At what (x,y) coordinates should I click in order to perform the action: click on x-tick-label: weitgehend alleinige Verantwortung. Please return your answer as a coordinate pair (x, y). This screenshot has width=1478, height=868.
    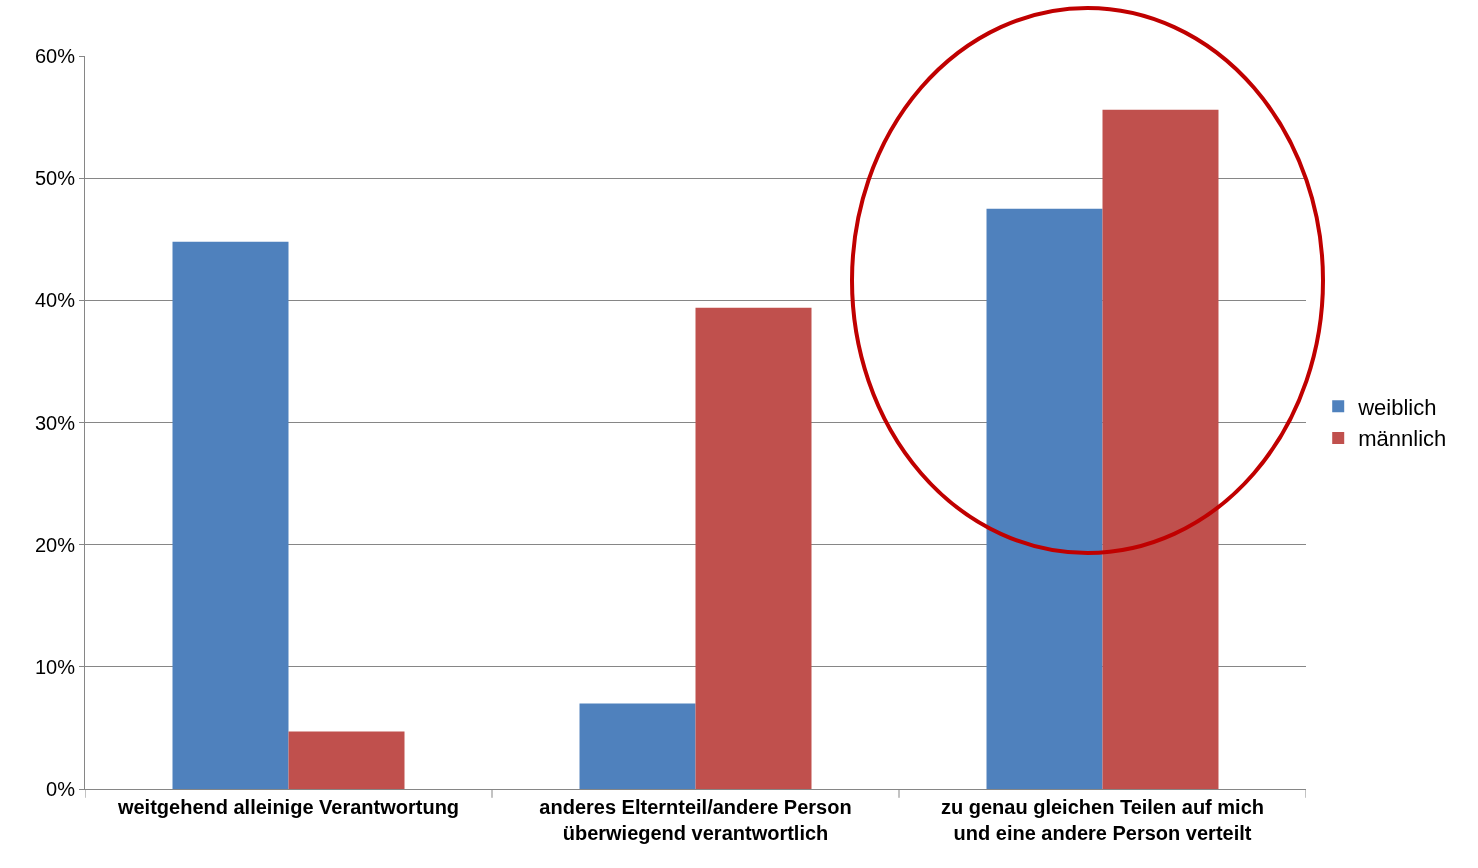
    Looking at the image, I should click on (288, 807).